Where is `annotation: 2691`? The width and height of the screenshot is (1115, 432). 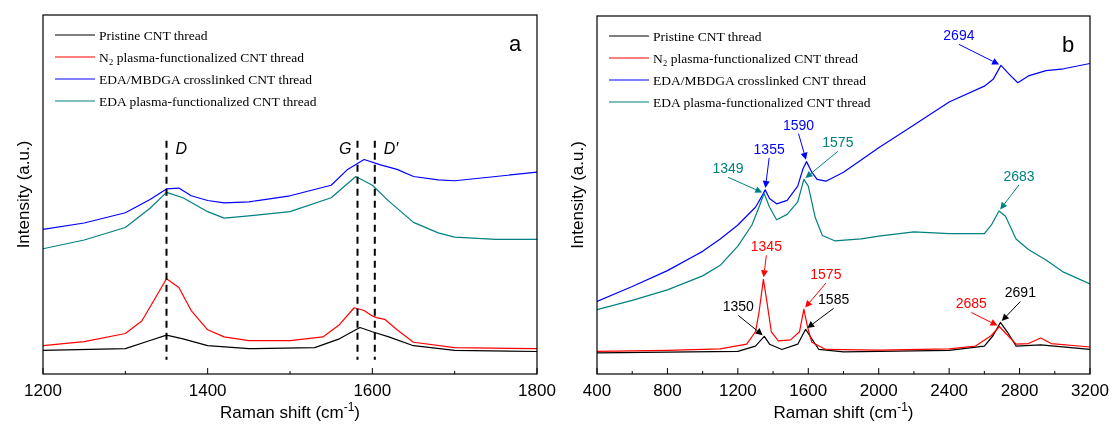
annotation: 2691 is located at coordinates (1020, 292).